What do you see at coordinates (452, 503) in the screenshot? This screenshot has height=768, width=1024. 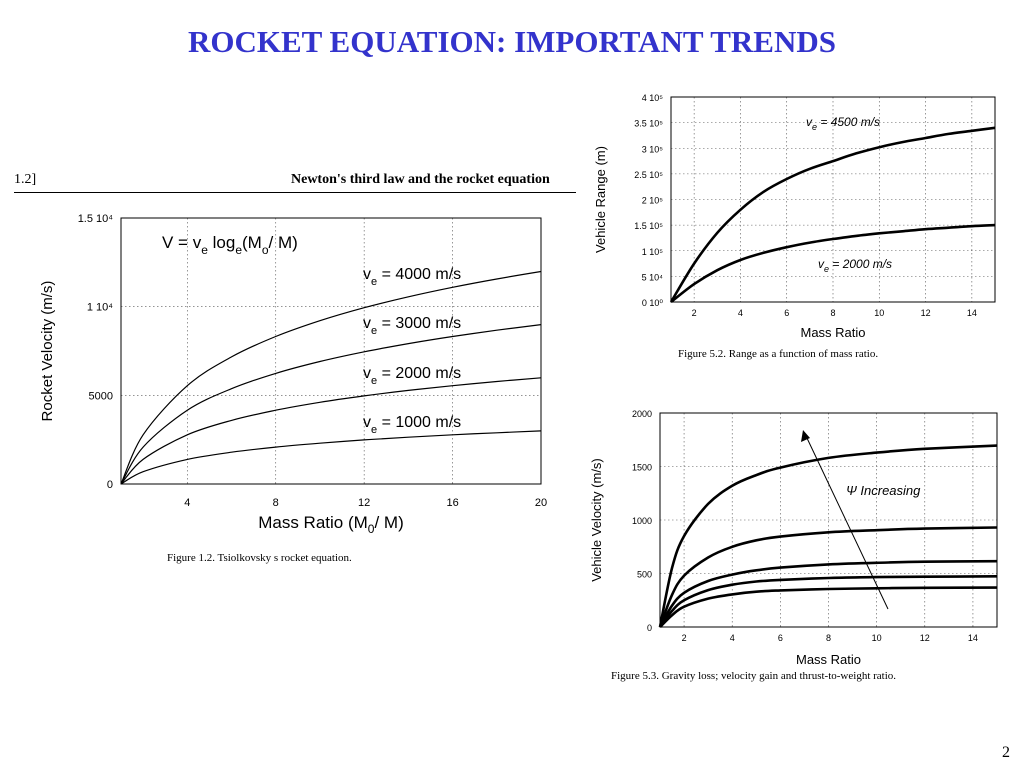 I see `x-tick-label: 16` at bounding box center [452, 503].